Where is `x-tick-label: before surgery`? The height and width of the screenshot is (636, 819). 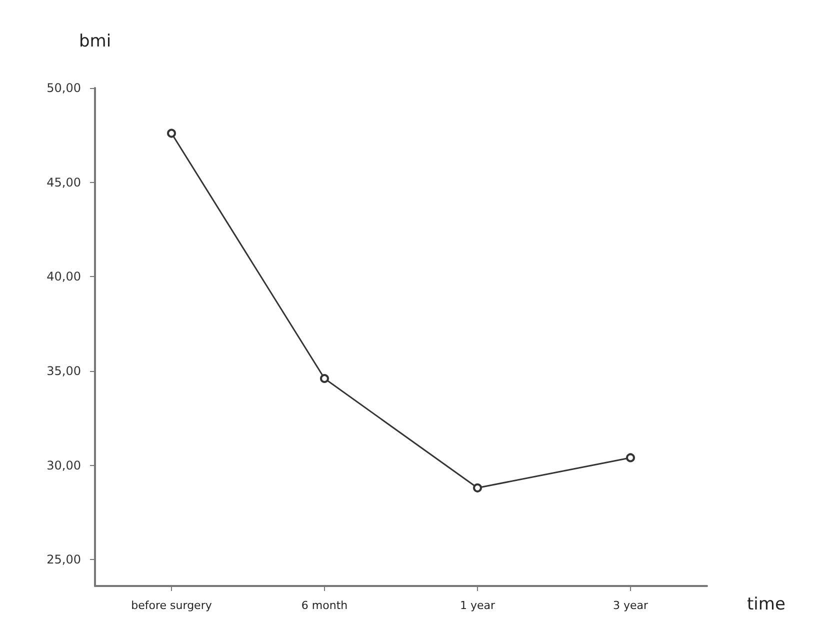
x-tick-label: before surgery is located at coordinates (171, 605).